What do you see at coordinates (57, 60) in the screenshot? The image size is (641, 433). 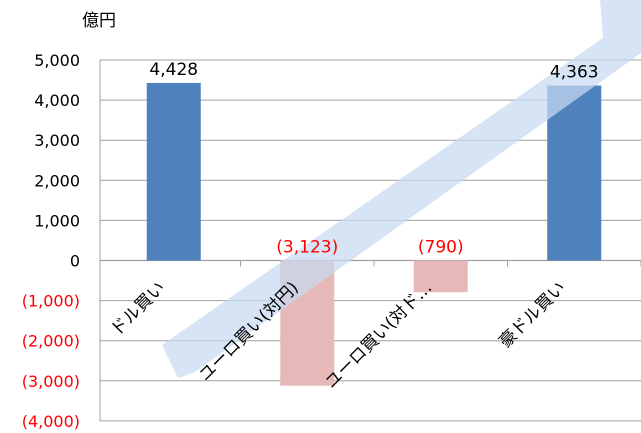 I see `y-tick-label: 5,000` at bounding box center [57, 60].